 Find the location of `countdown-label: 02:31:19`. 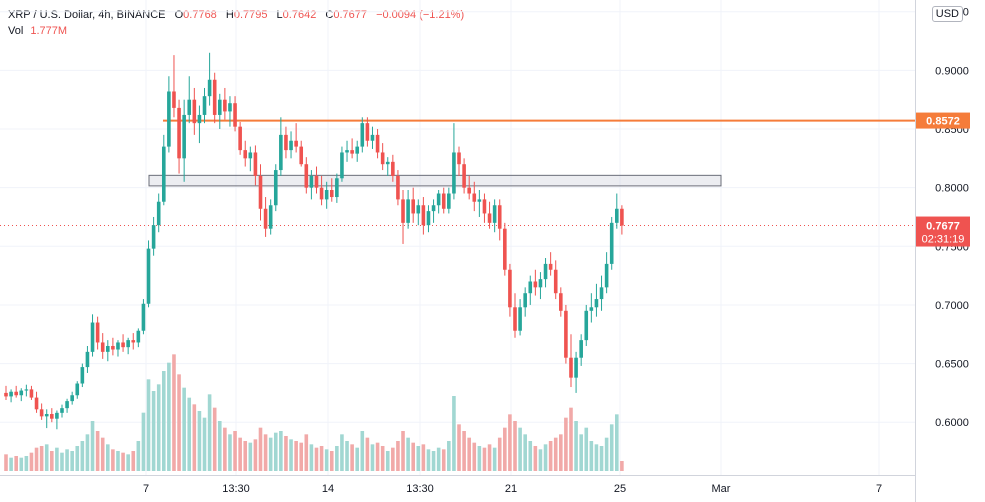

countdown-label: 02:31:19 is located at coordinates (943, 240).